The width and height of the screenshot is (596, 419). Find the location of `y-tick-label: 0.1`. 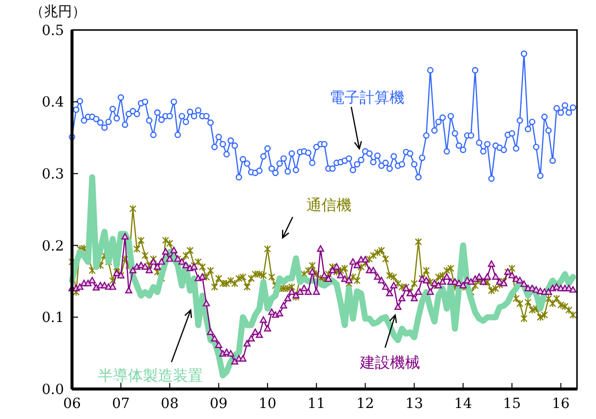

y-tick-label: 0.1 is located at coordinates (53, 318).